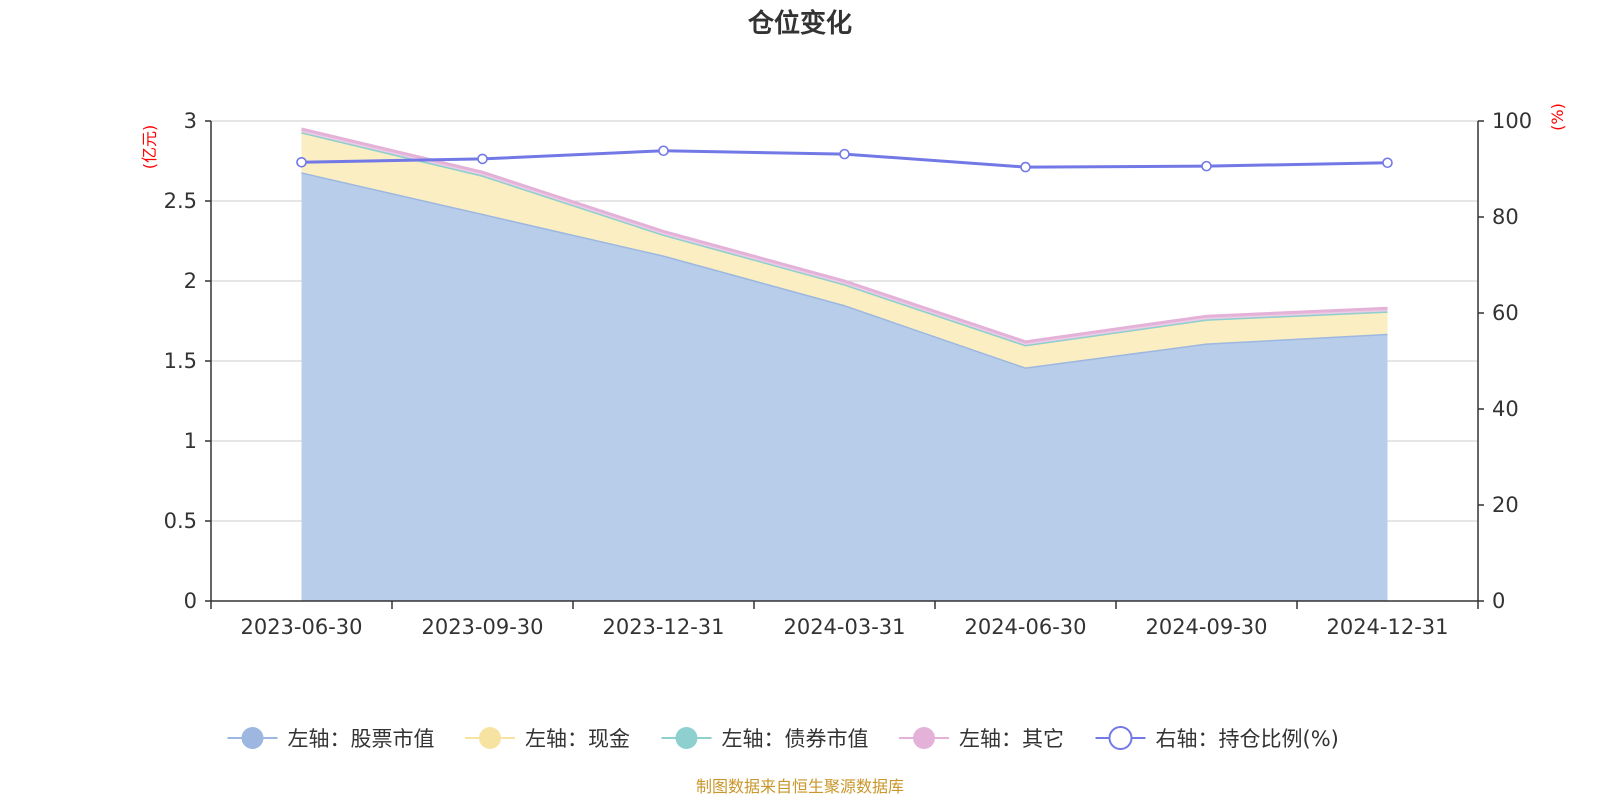  I want to click on legend-item-0: 左轴：股票市值, so click(331, 739).